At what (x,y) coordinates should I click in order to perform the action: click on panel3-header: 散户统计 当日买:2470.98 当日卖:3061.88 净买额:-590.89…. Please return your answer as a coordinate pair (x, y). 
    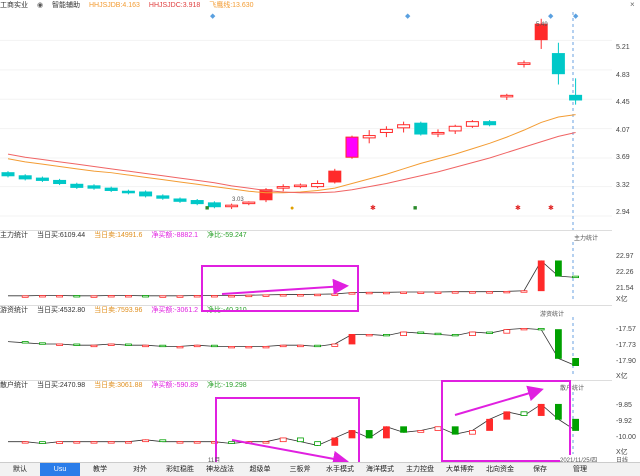
    Looking at the image, I should click on (320, 386).